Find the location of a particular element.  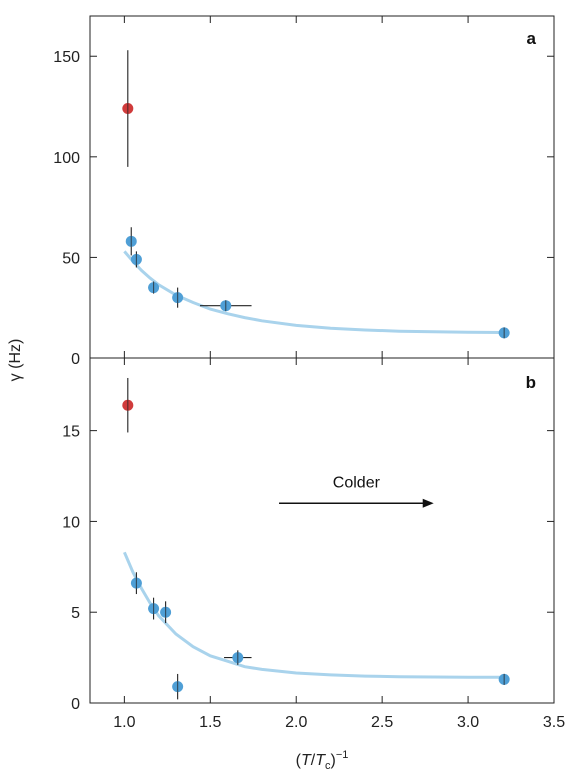

panel-a-fit is located at coordinates (313, 292).